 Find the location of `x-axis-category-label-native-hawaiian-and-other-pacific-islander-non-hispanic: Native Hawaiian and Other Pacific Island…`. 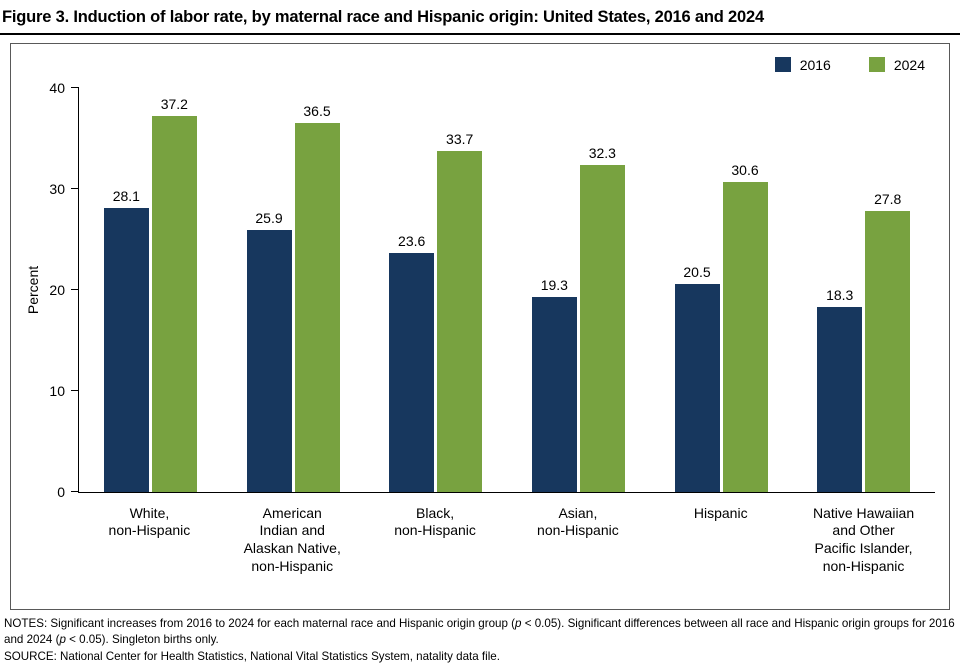

x-axis-category-label-native-hawaiian-and-other-pacific-islander-non-hispanic: Native Hawaiian and Other Pacific Island… is located at coordinates (863, 539).